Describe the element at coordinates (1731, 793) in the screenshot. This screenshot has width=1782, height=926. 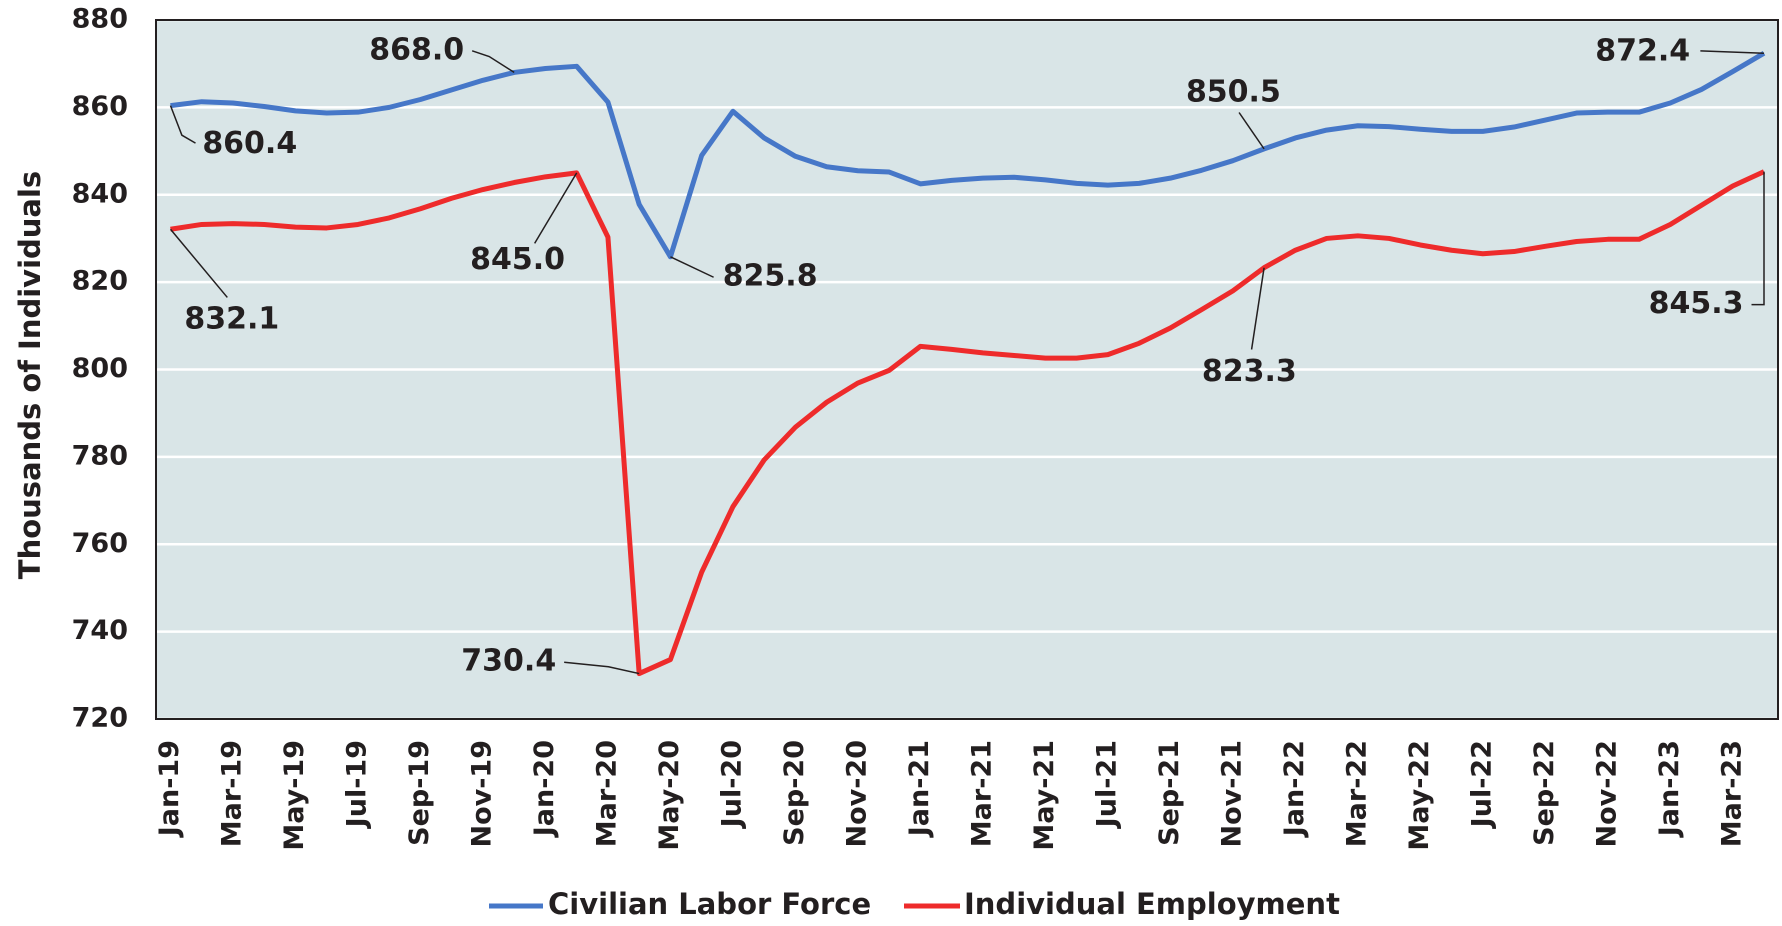
I see `x-tick-label: Mar-23` at that location.